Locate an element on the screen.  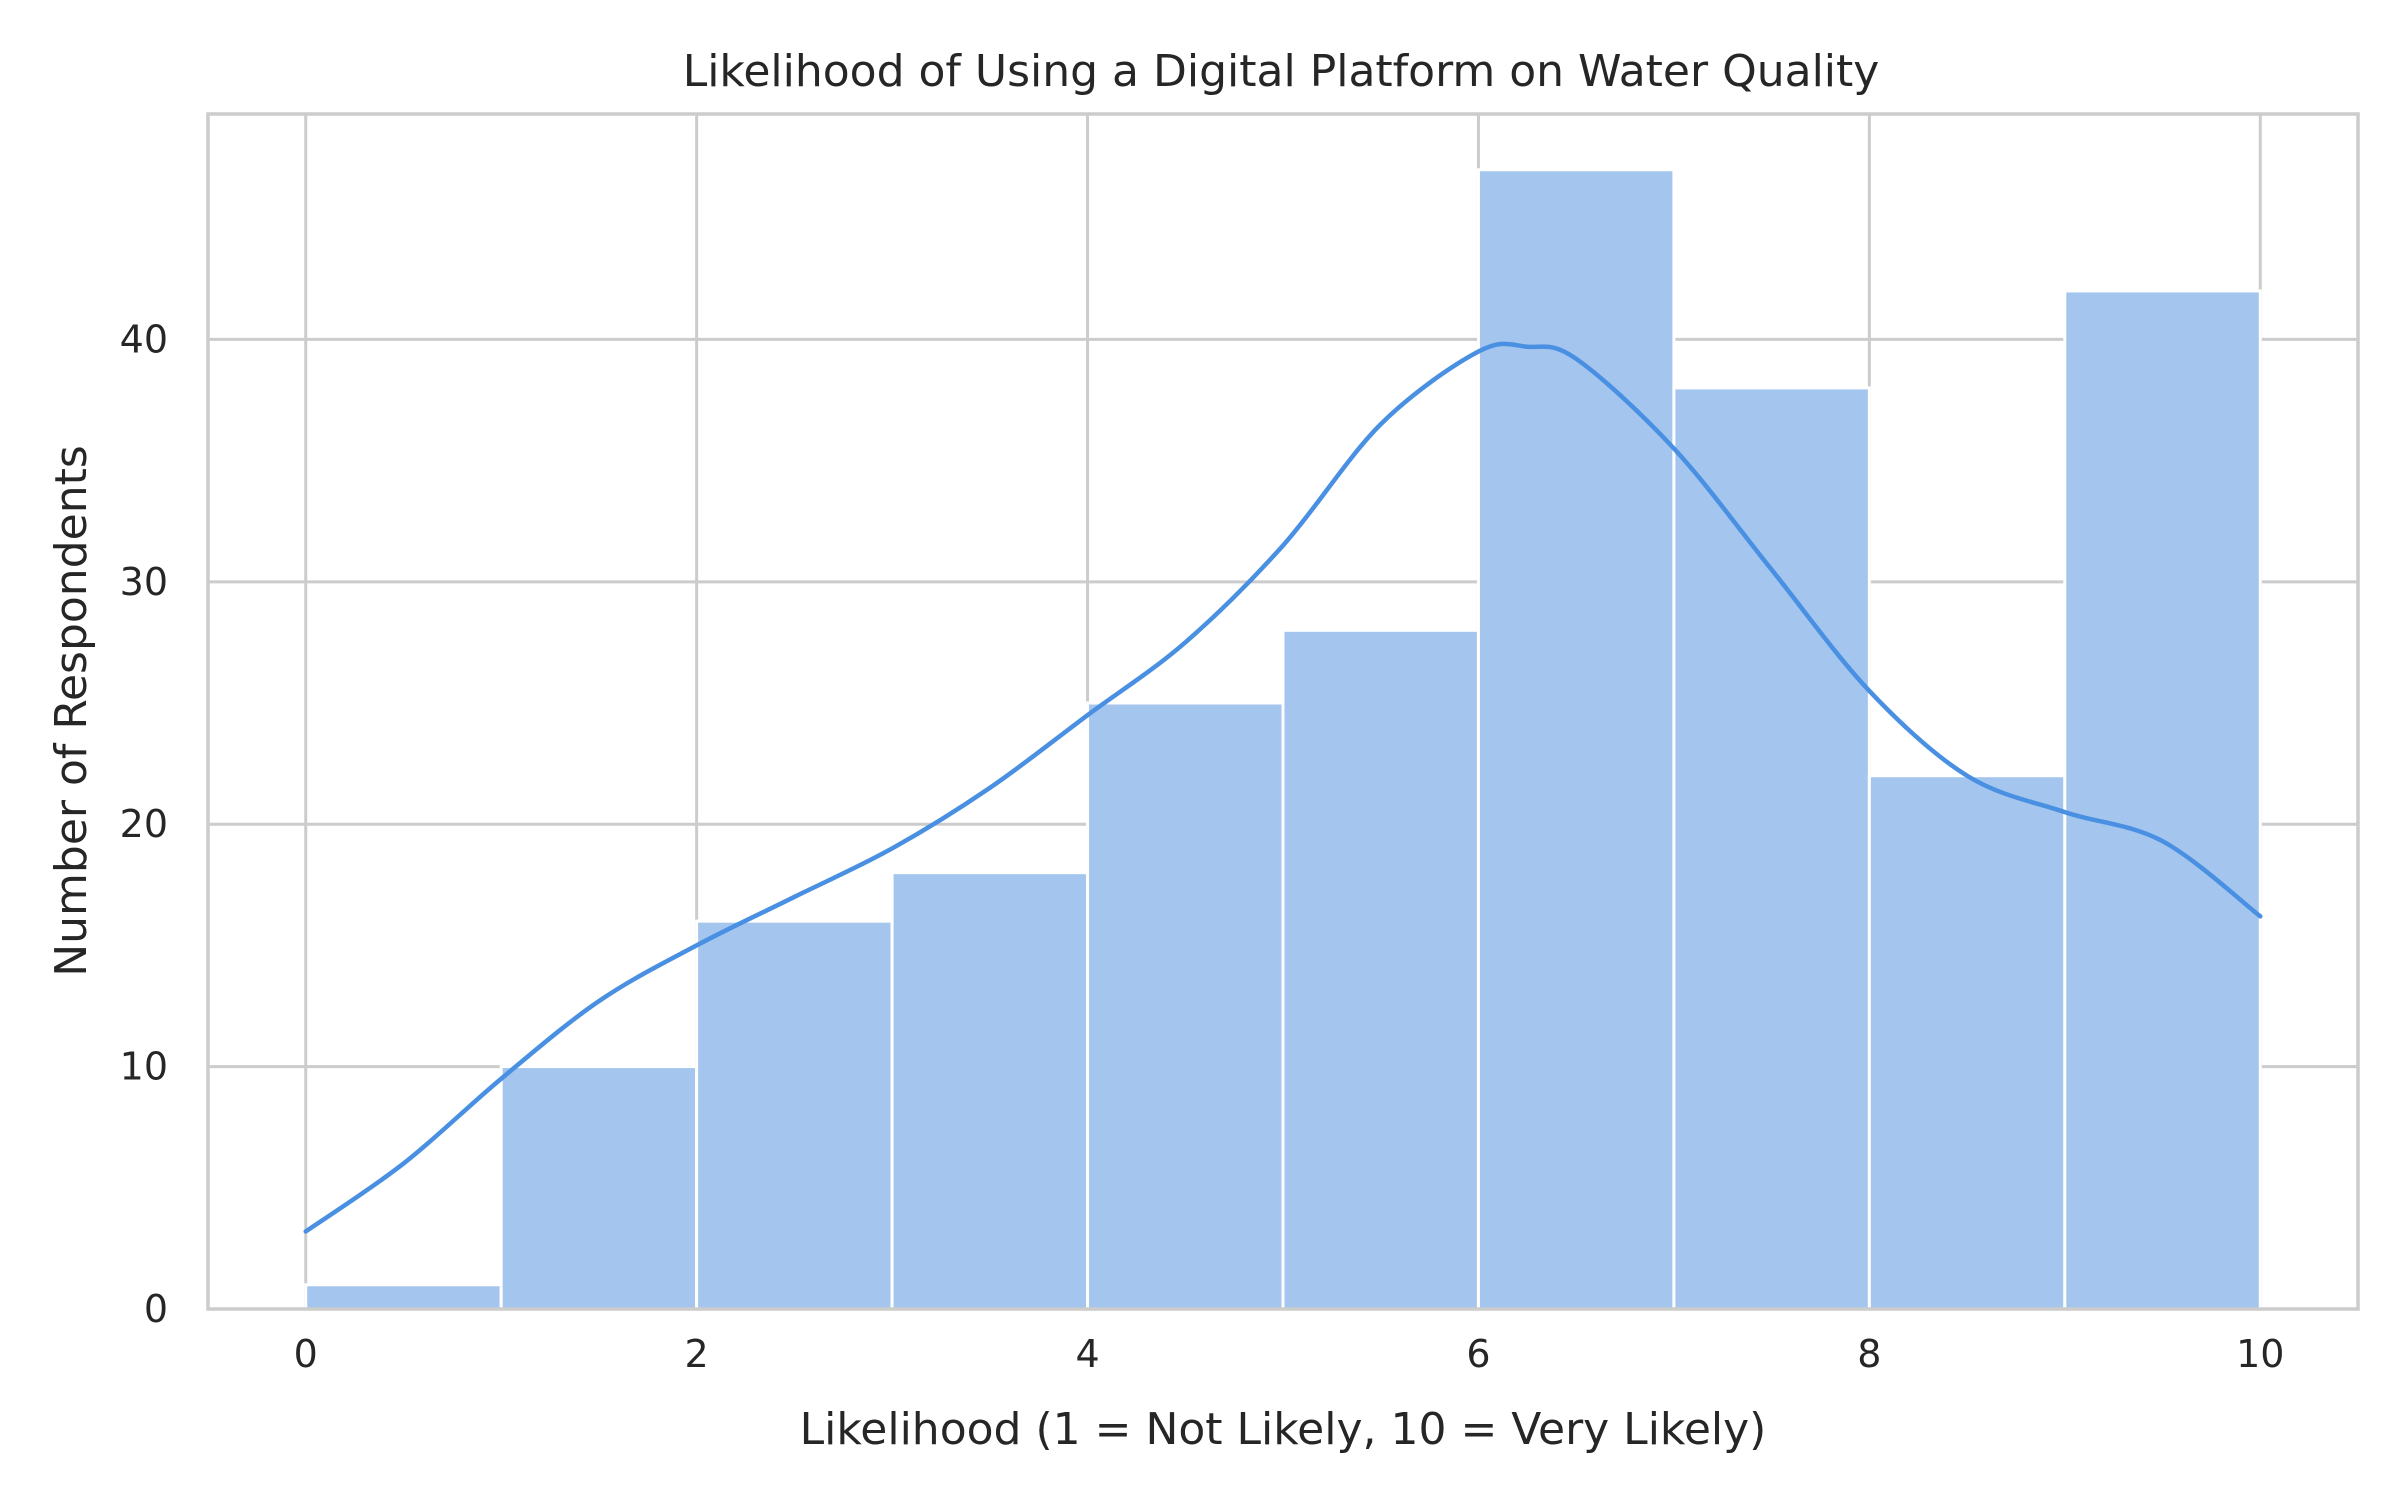
x-tick-label-6: 6 is located at coordinates (1478, 1354).